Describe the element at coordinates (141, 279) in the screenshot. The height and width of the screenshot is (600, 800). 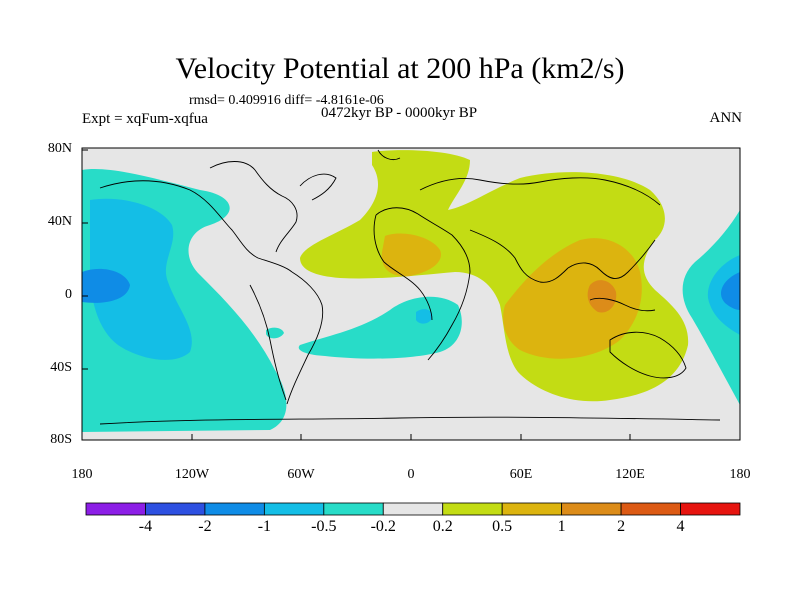
I see `pacific-negative-core` at that location.